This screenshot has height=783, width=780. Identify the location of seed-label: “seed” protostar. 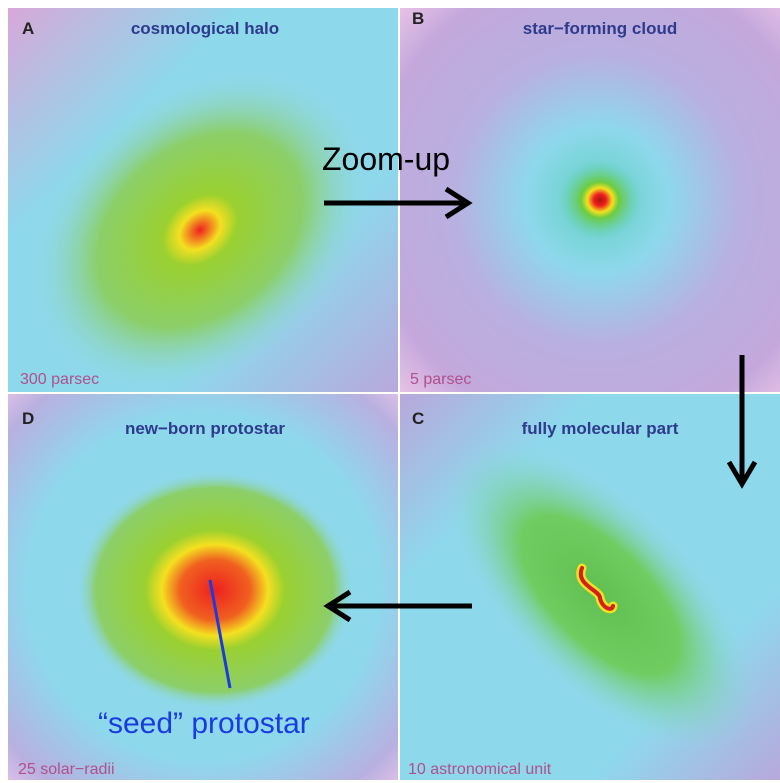
(204, 723).